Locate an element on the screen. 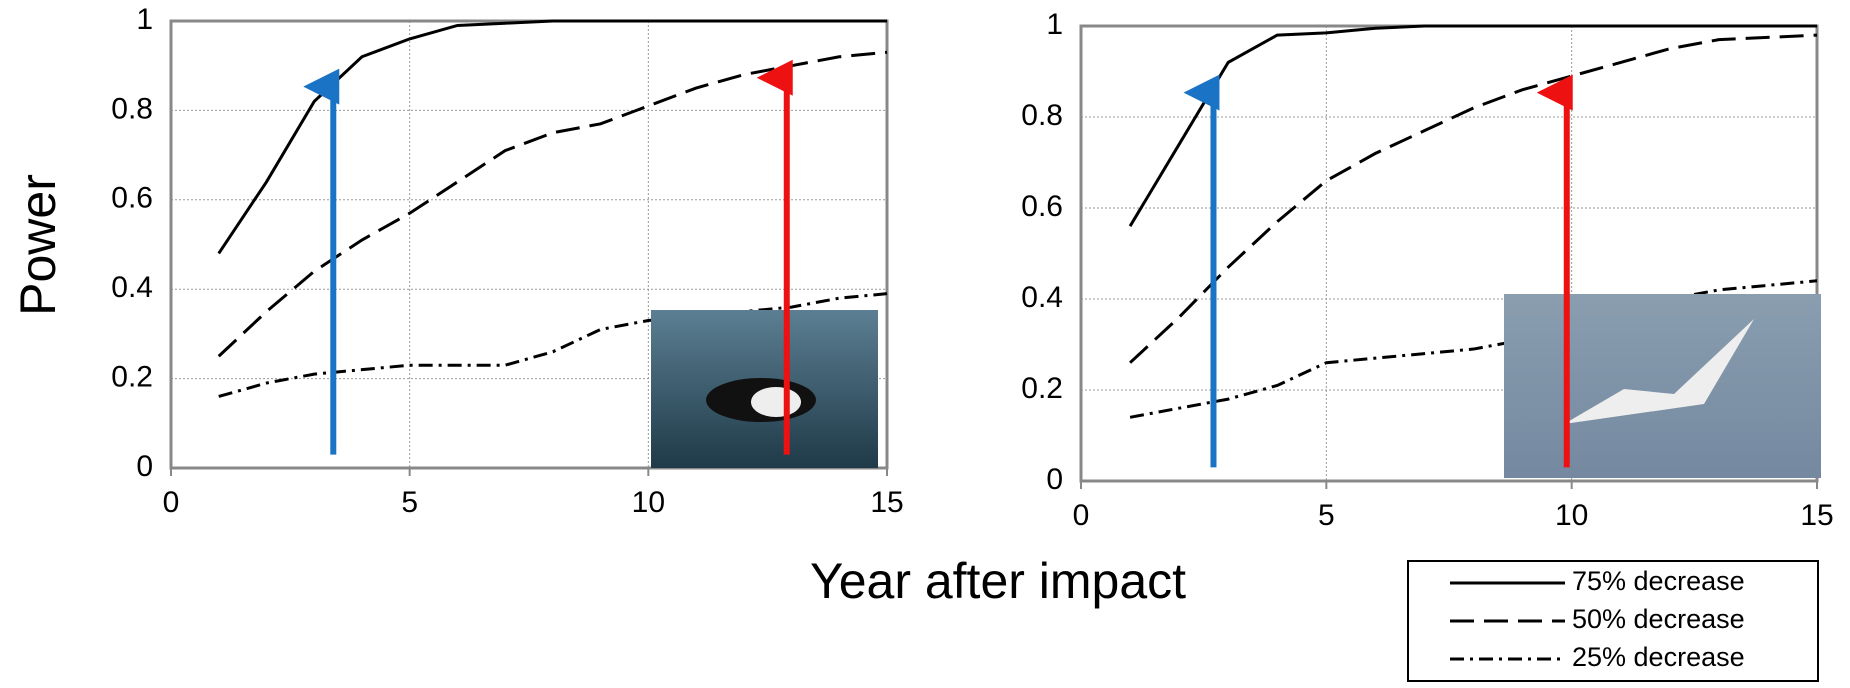 Image resolution: width=1850 pixels, height=688 pixels. legend-label: 50% decrease is located at coordinates (1658, 619).